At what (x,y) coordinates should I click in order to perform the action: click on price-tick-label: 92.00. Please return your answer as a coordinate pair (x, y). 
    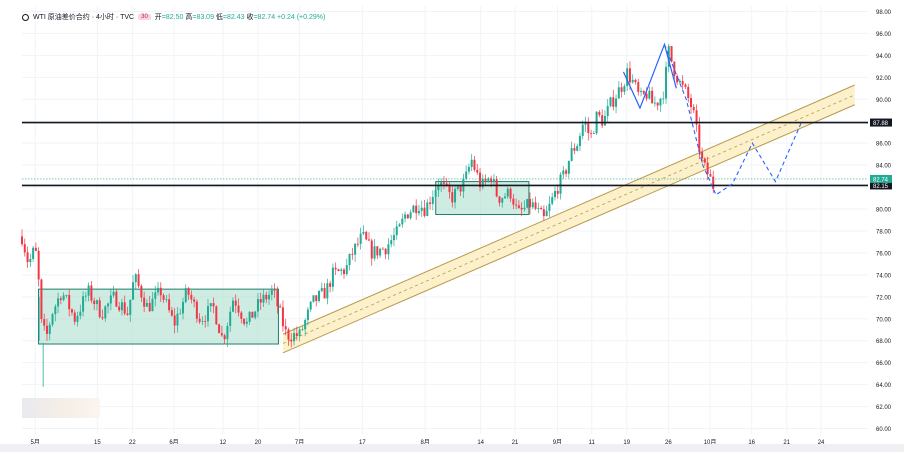
    Looking at the image, I should click on (884, 79).